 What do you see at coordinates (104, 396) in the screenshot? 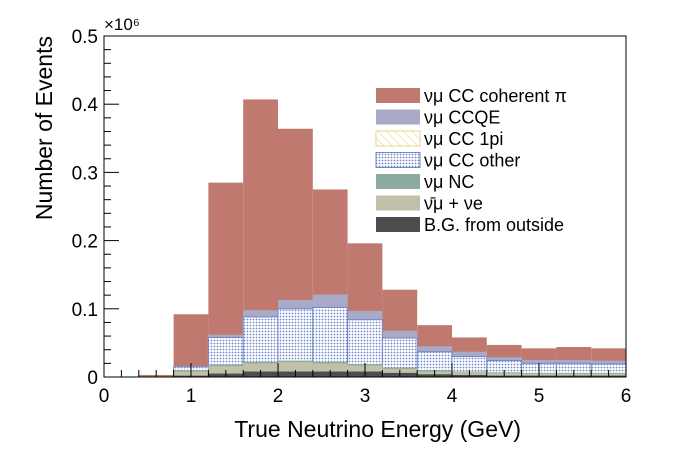
I see `x-tick-label: 0` at bounding box center [104, 396].